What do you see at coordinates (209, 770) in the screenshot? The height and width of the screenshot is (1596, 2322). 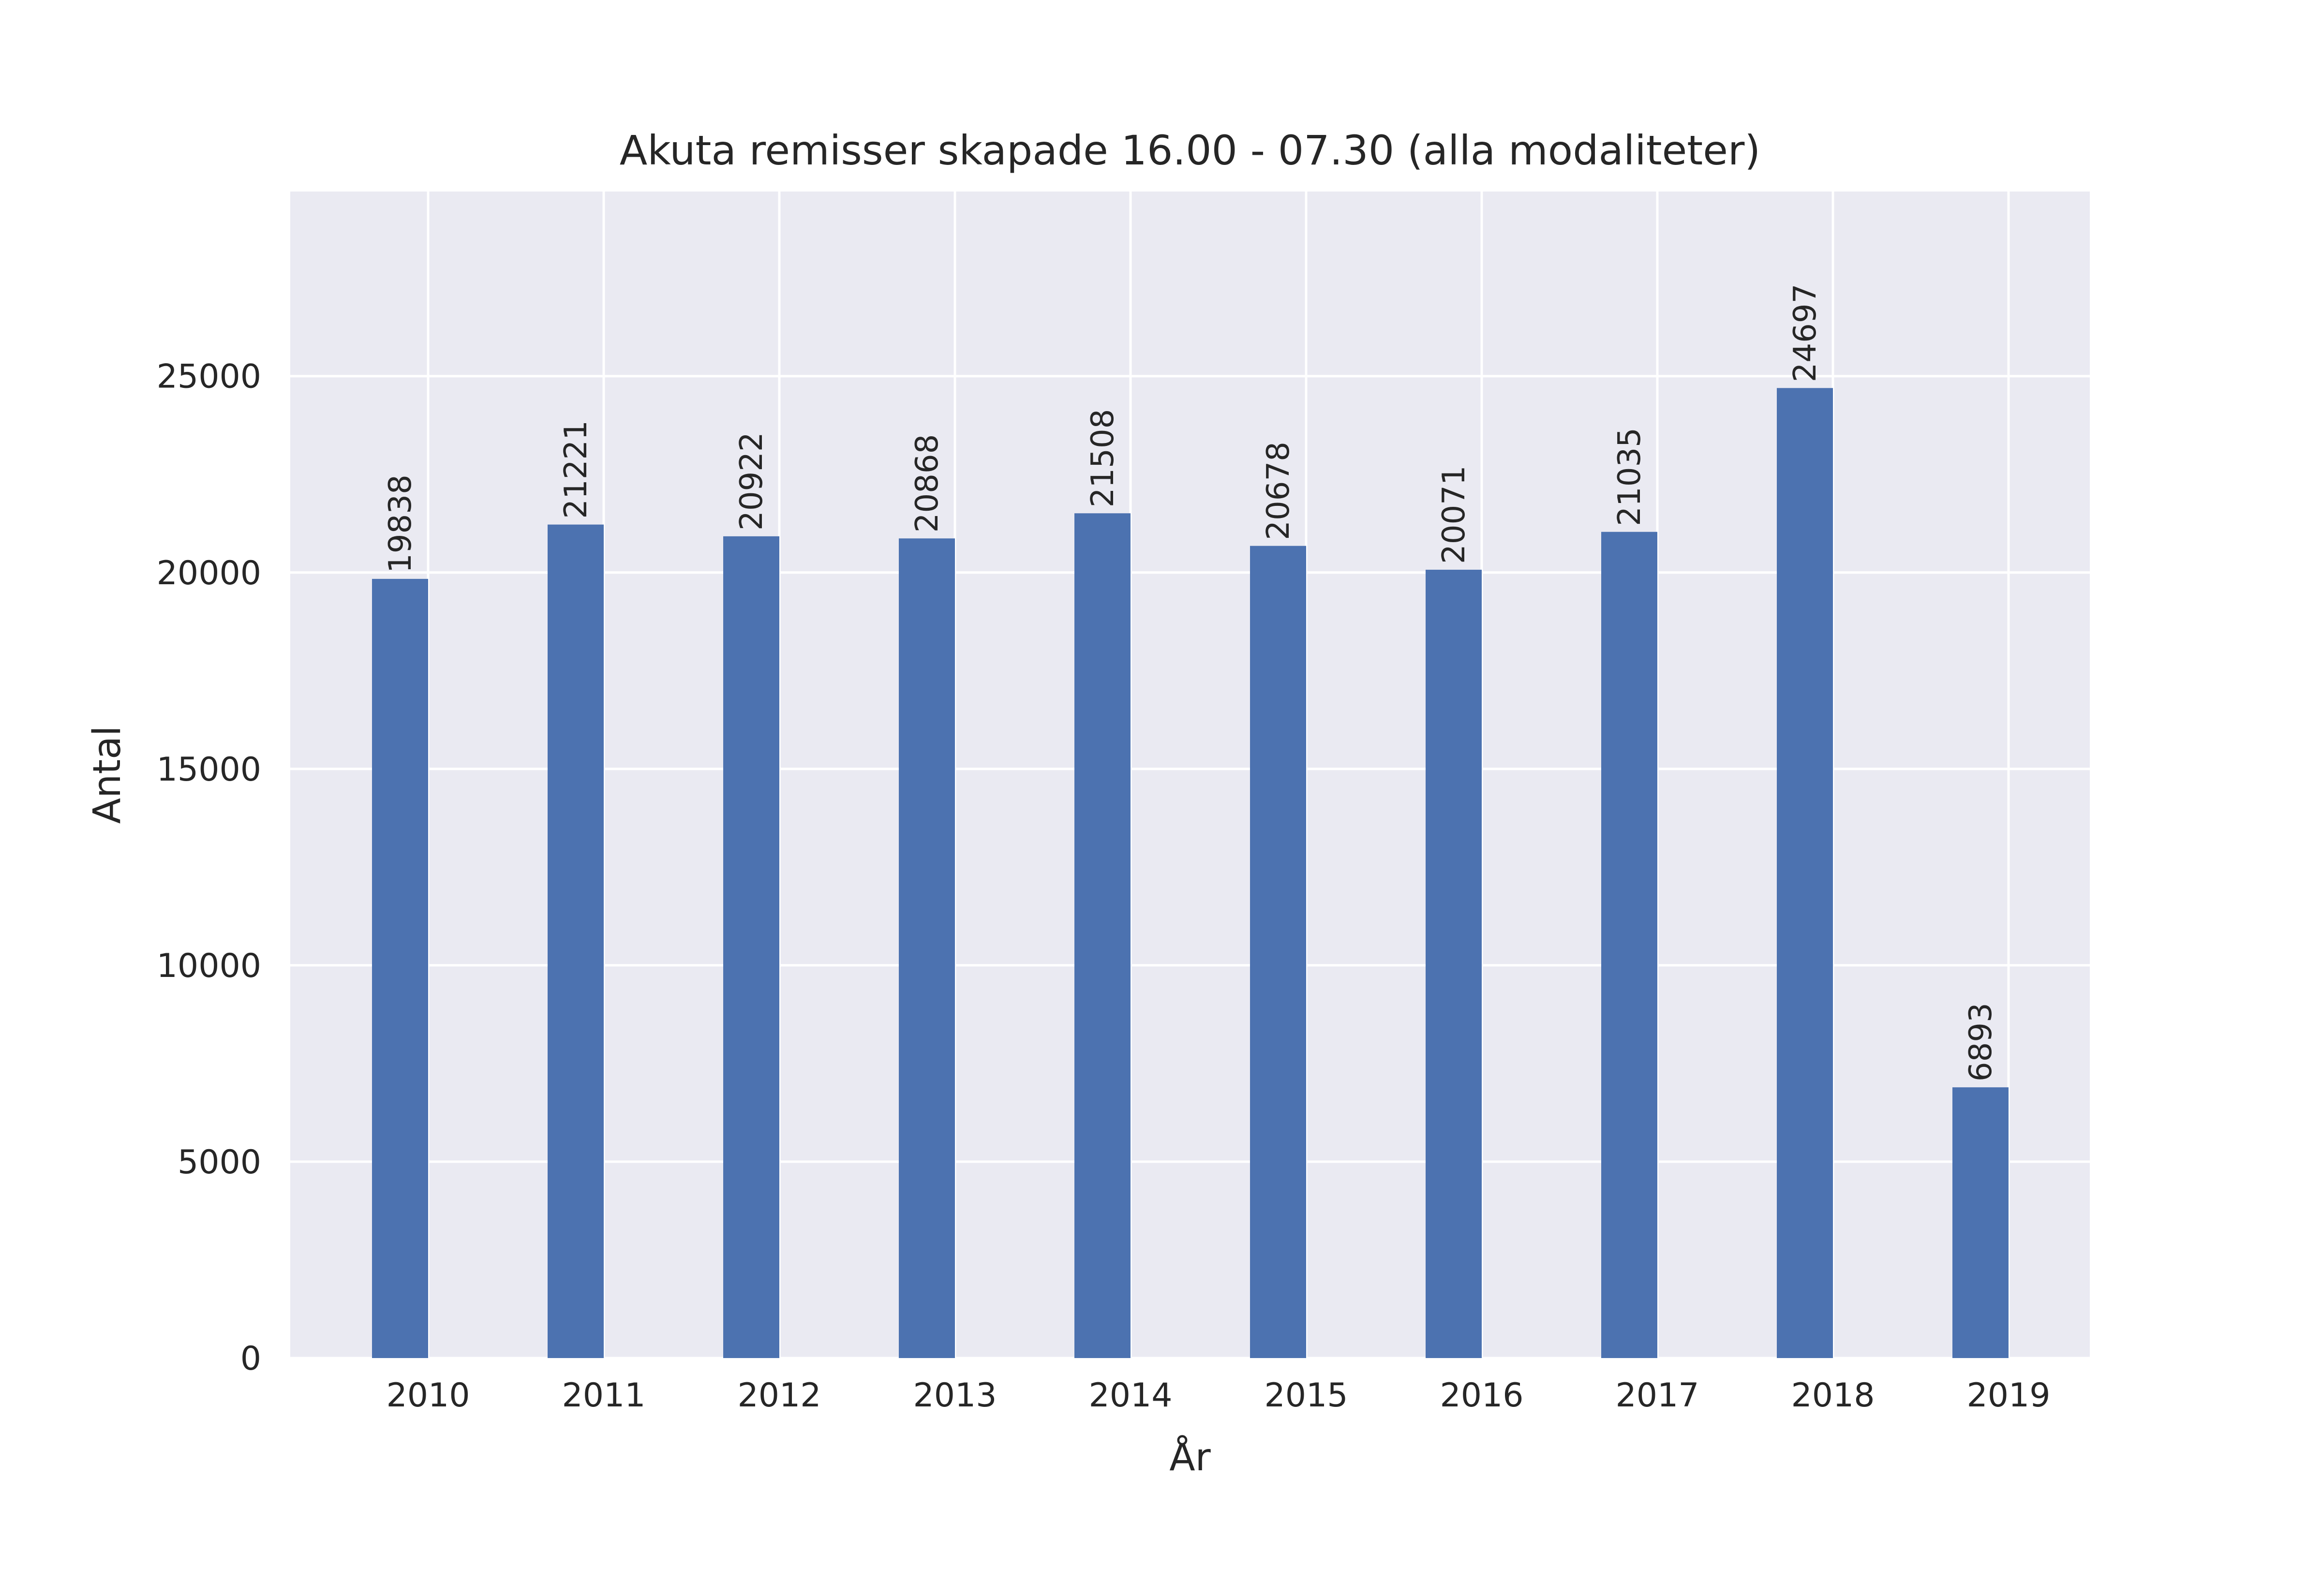 I see `y-tick-label: 15000` at bounding box center [209, 770].